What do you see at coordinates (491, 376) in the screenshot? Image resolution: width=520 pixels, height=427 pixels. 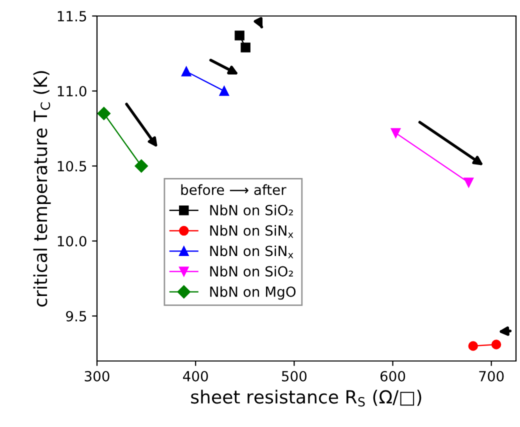 I see `x-tick-label: 700` at bounding box center [491, 376].